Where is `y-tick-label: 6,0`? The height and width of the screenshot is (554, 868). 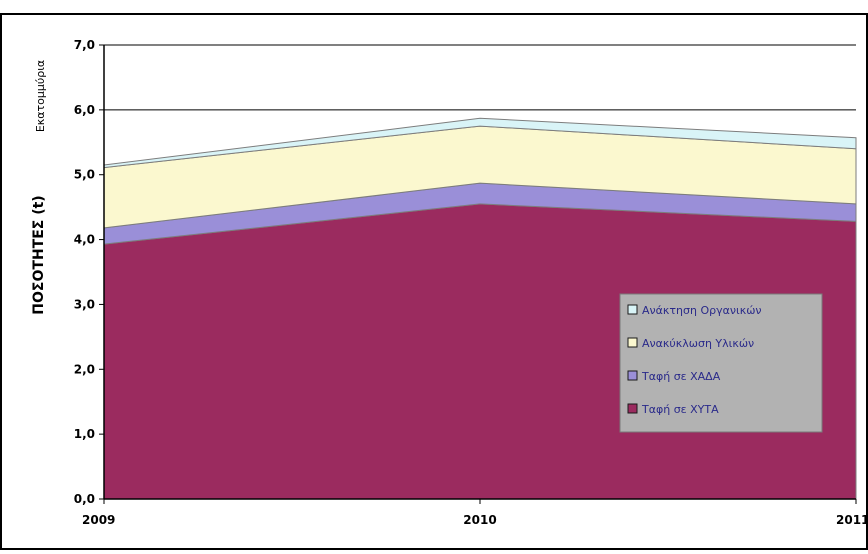
y-tick-label: 6,0 is located at coordinates (84, 110).